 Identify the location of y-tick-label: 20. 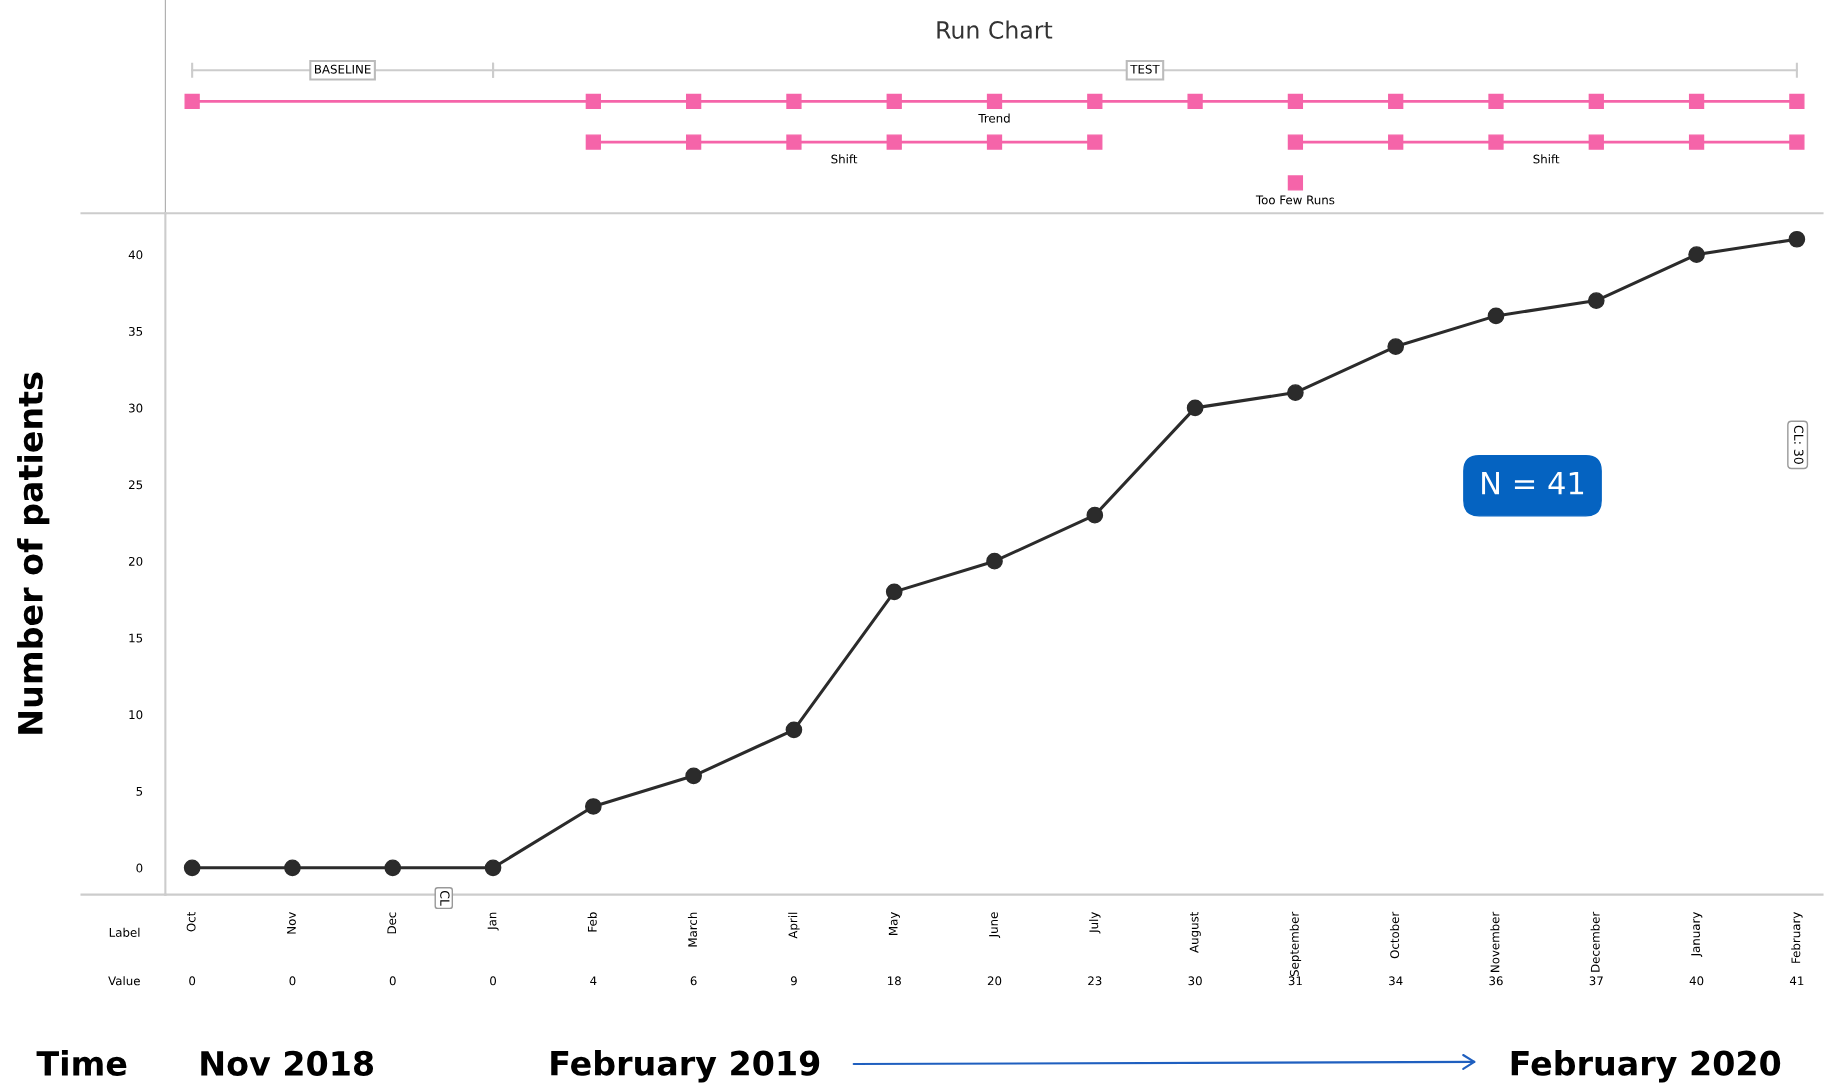
(135, 561).